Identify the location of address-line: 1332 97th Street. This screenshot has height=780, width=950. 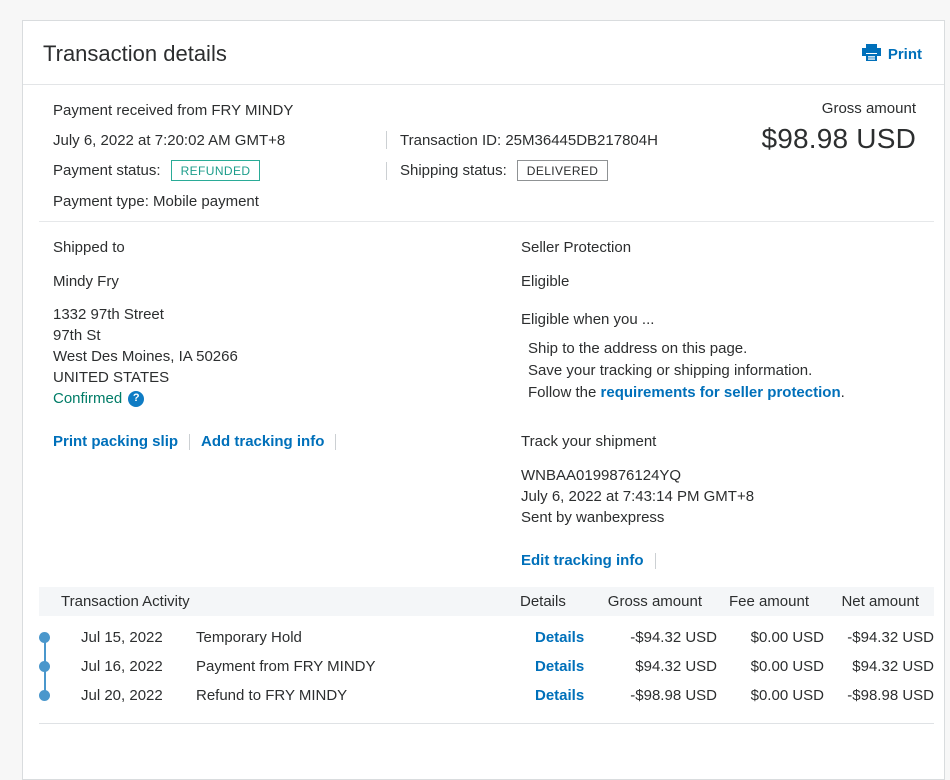
(108, 314).